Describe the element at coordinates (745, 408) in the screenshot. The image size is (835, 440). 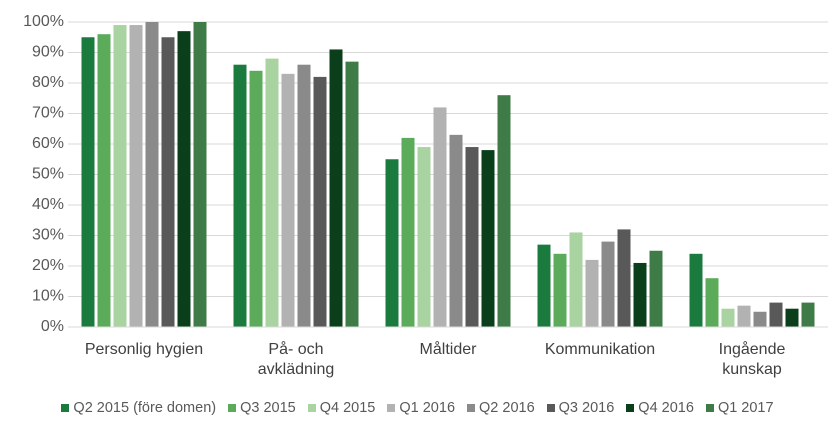
I see `legend-label: Q1 2017` at that location.